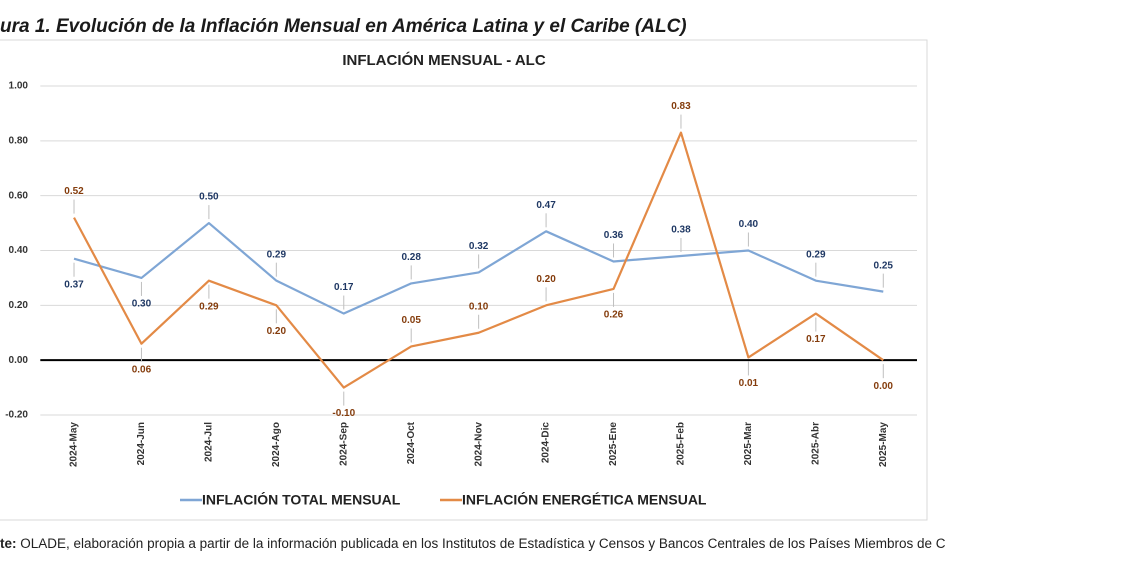 Image resolution: width=1140 pixels, height=576 pixels. What do you see at coordinates (343, 444) in the screenshot?
I see `x-tick-label: 2024-Sep` at bounding box center [343, 444].